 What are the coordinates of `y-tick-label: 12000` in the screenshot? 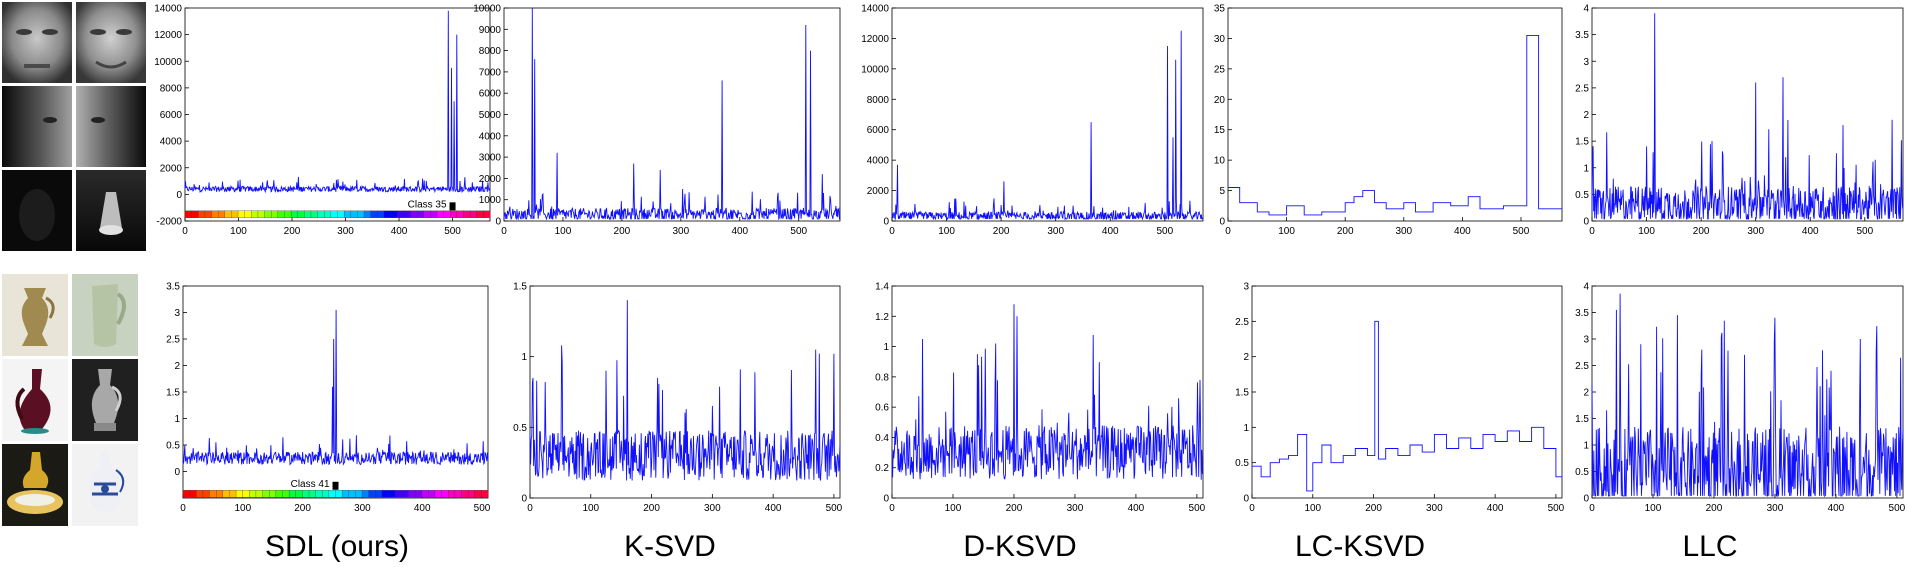 It's located at (875, 39).